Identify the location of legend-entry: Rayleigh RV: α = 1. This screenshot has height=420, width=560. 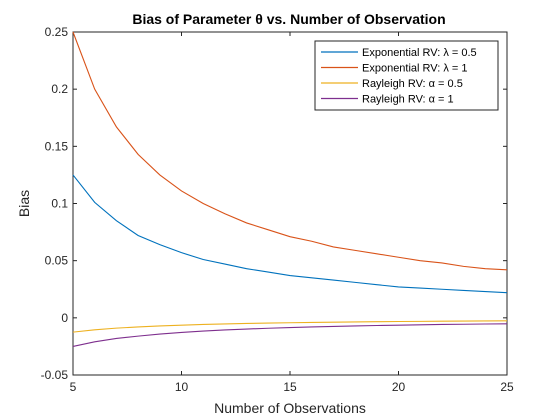
(408, 100).